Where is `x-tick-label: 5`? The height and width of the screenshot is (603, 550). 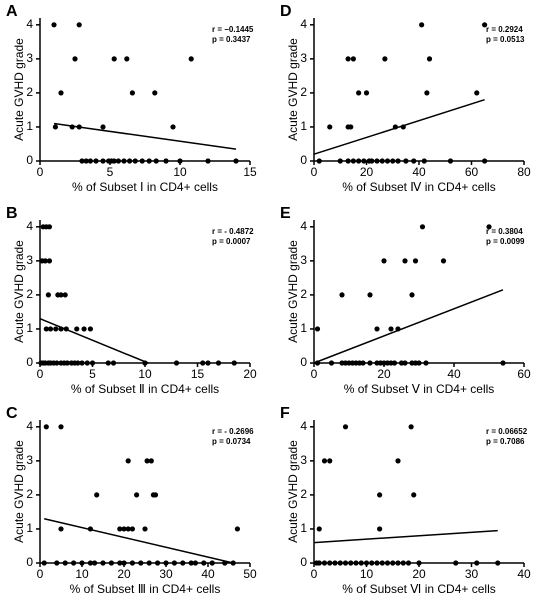 x-tick-label: 5 is located at coordinates (110, 172).